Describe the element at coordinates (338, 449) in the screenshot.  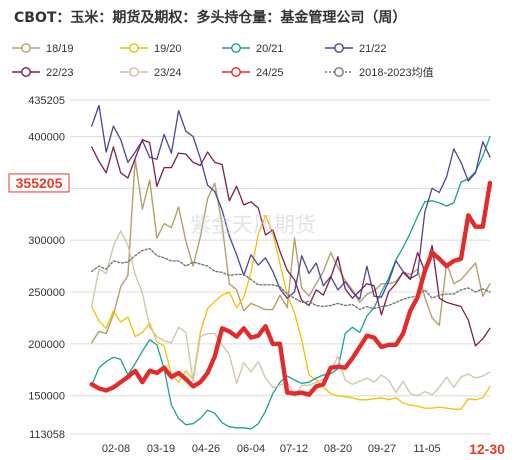
I see `x-tick-label: 08-20` at that location.